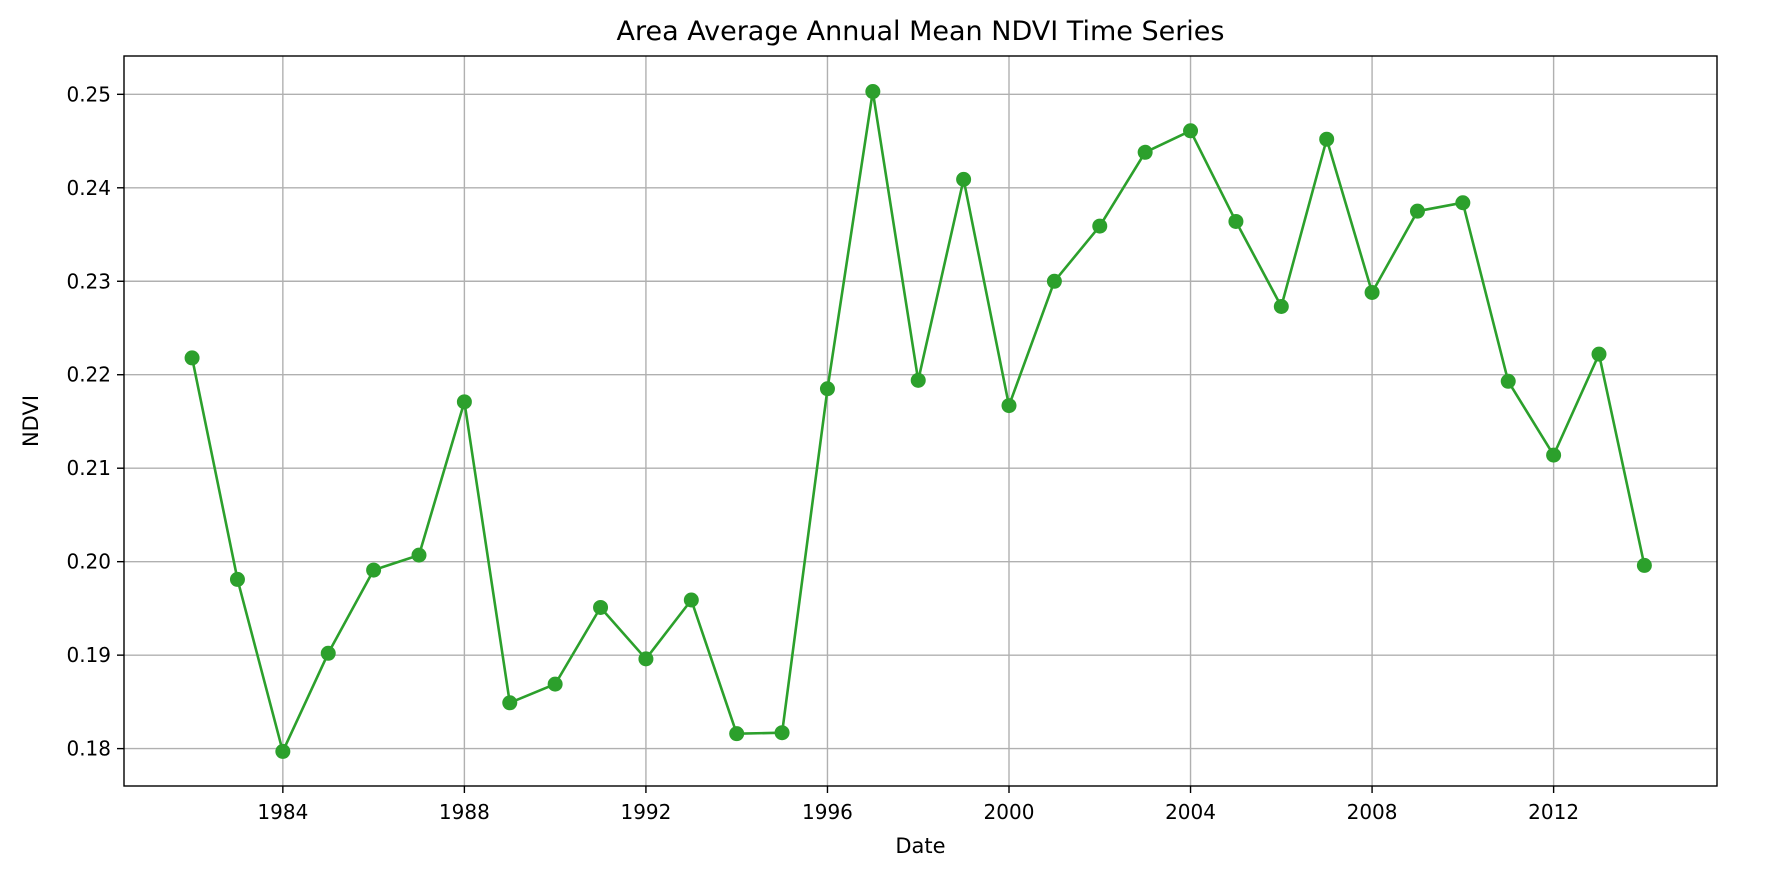  What do you see at coordinates (88, 281) in the screenshot?
I see `y-tick-label: 0.23` at bounding box center [88, 281].